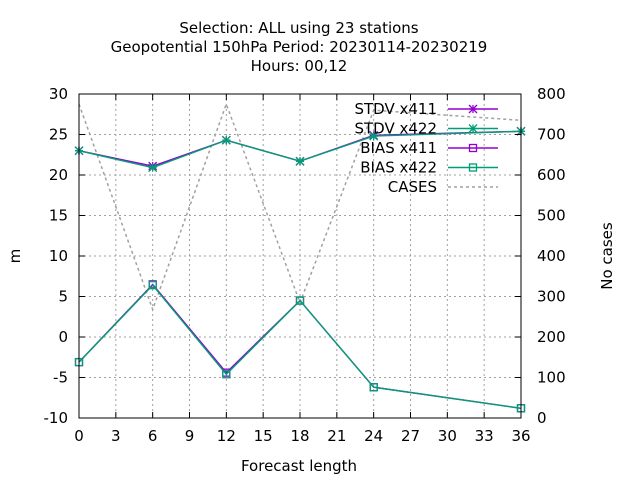 Image resolution: width=640 pixels, height=480 pixels. What do you see at coordinates (299, 466) in the screenshot?
I see `x-axis-label: Forecast length` at bounding box center [299, 466].